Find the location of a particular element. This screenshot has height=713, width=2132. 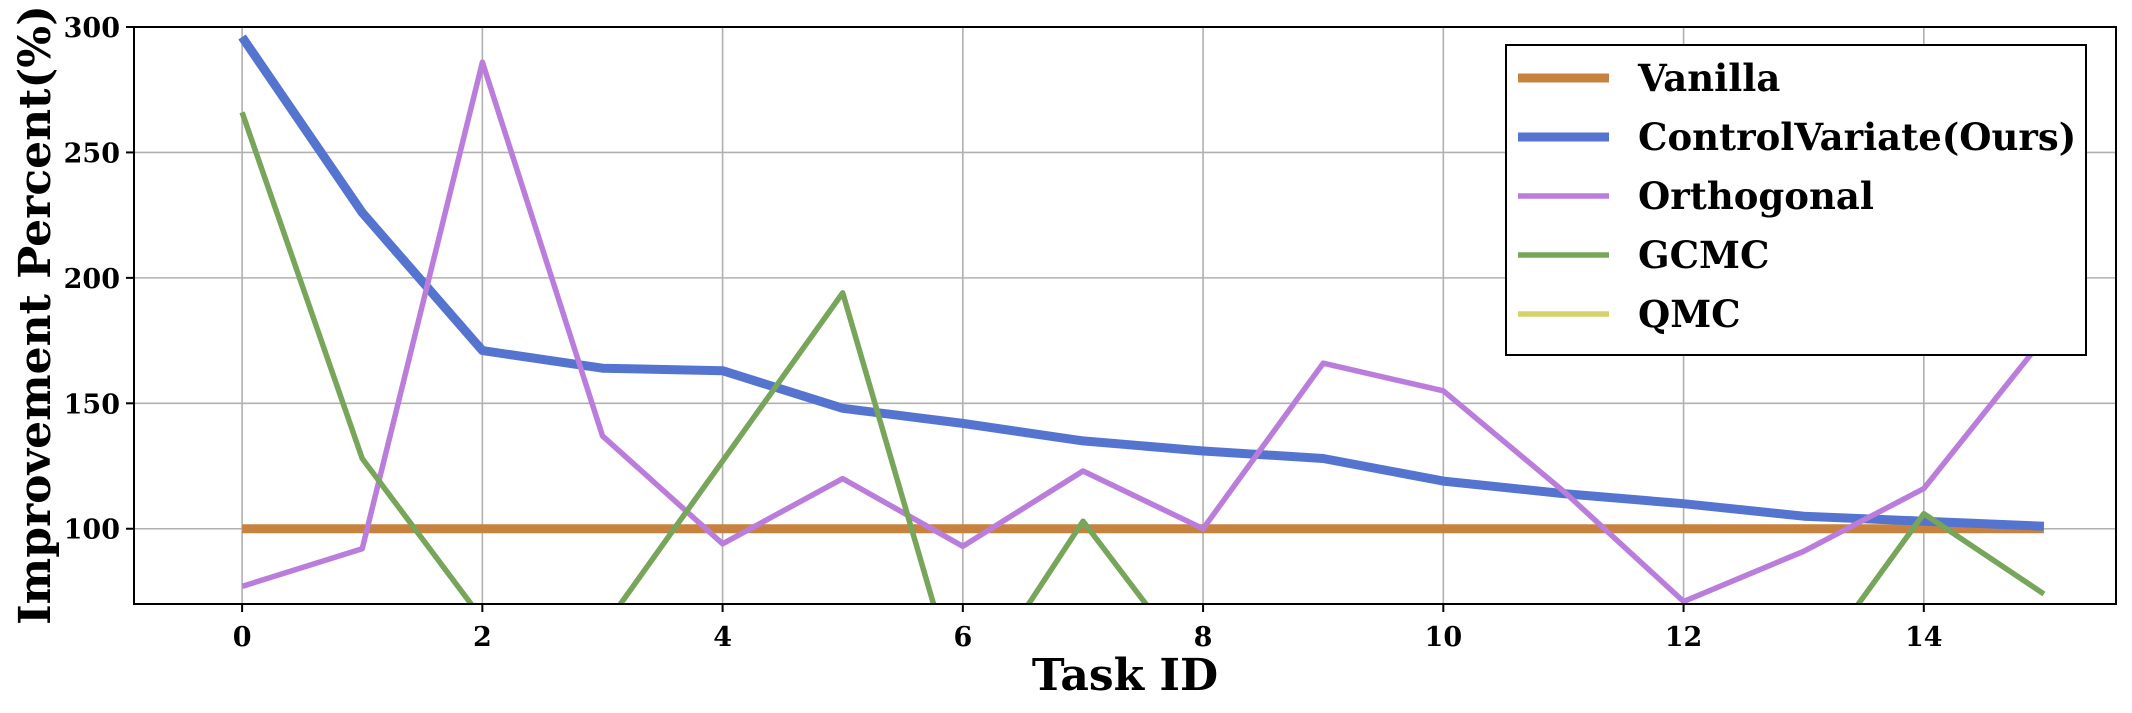

x-axis-title: Task ID is located at coordinates (1125, 675).